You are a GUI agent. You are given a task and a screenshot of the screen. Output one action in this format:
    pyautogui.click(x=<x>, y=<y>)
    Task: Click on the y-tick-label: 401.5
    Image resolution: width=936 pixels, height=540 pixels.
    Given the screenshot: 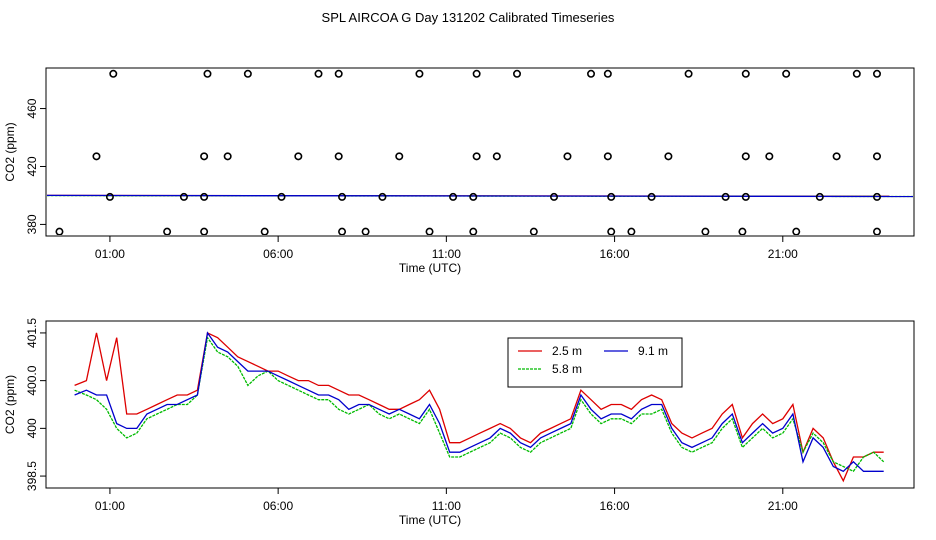 What is the action you would take?
    pyautogui.click(x=32, y=333)
    